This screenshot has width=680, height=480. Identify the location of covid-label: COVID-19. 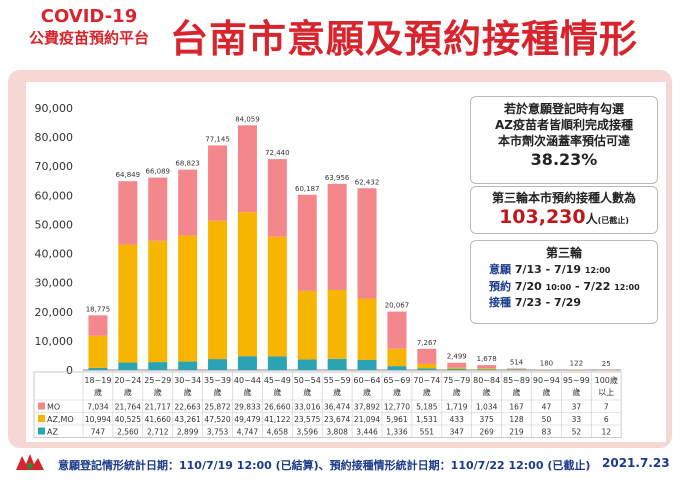
(89, 16).